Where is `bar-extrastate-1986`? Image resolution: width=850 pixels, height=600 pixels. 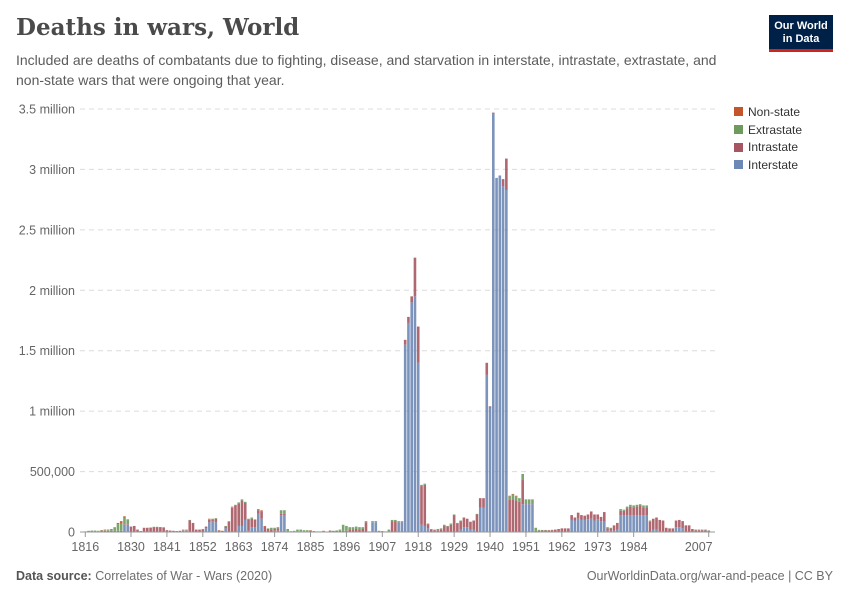 bar-extrastate-1986 is located at coordinates (640, 505).